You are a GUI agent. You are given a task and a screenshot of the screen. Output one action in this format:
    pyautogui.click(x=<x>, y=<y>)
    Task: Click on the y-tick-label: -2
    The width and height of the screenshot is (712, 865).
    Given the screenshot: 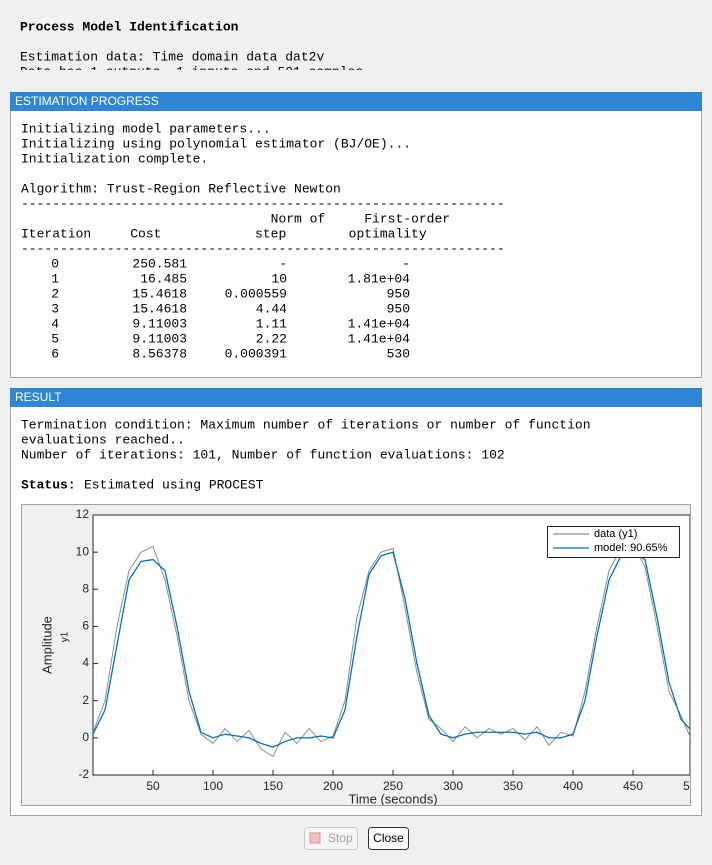 What is the action you would take?
    pyautogui.click(x=83, y=774)
    